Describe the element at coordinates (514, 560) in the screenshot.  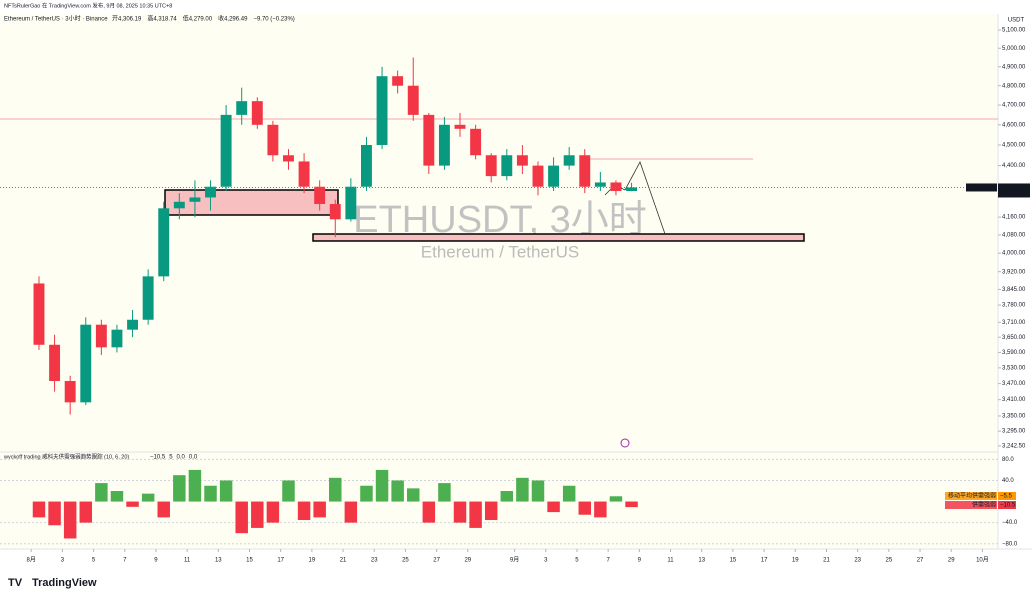
I see `x-tick-label: 9月` at that location.